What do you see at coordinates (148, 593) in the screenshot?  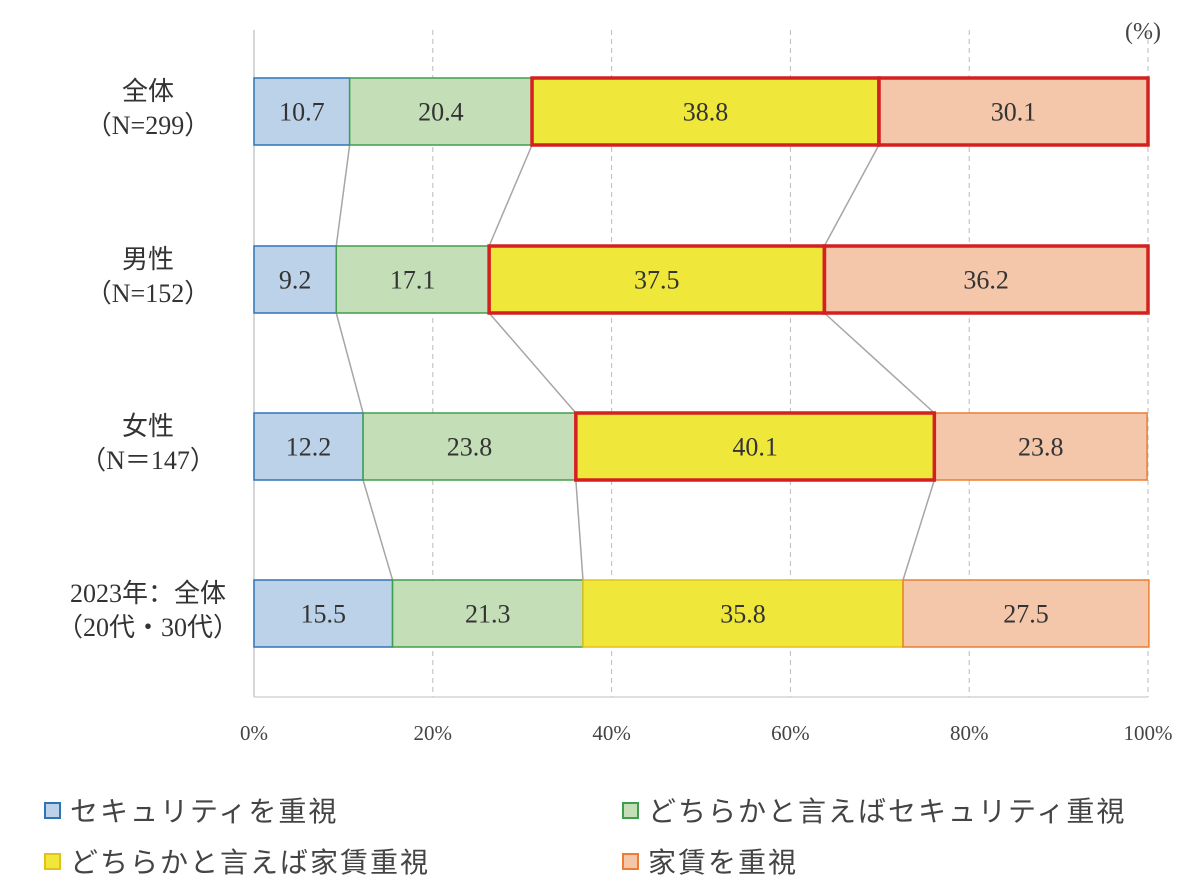 I see `category-label: 2023年：全体` at bounding box center [148, 593].